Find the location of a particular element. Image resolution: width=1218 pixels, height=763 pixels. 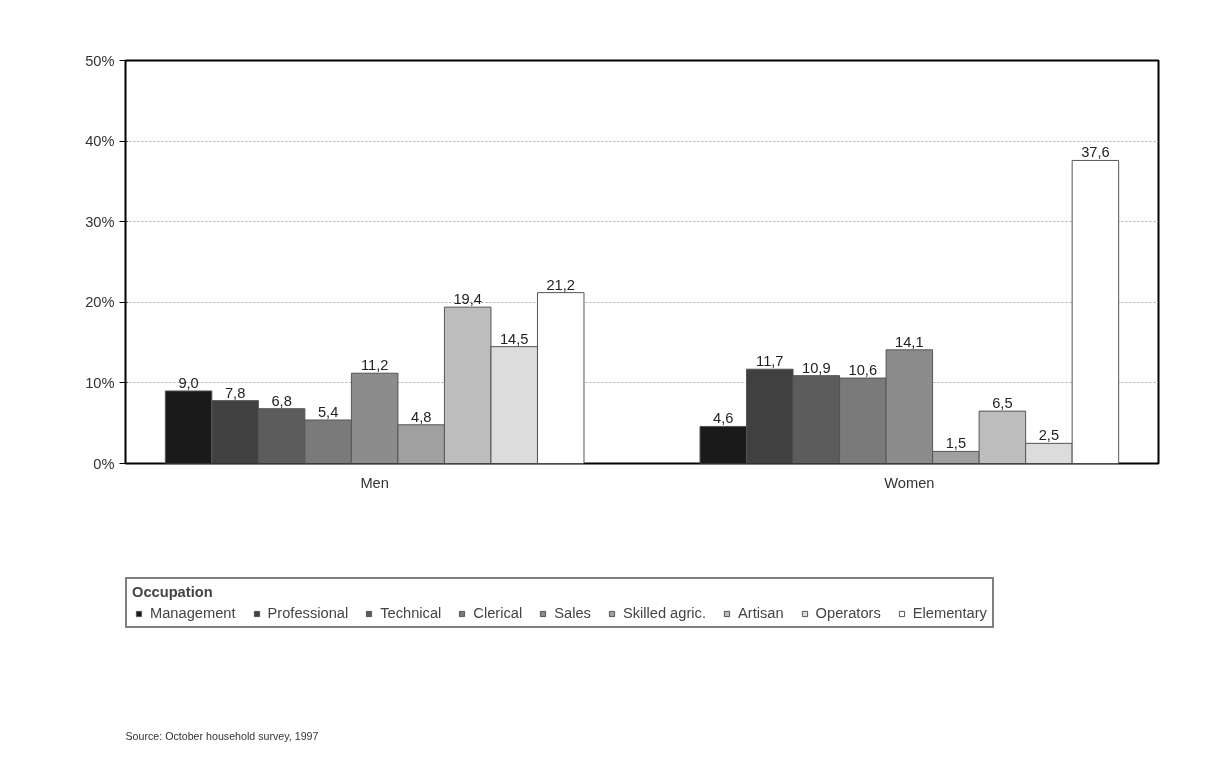

legend-label: Technical is located at coordinates (411, 613).